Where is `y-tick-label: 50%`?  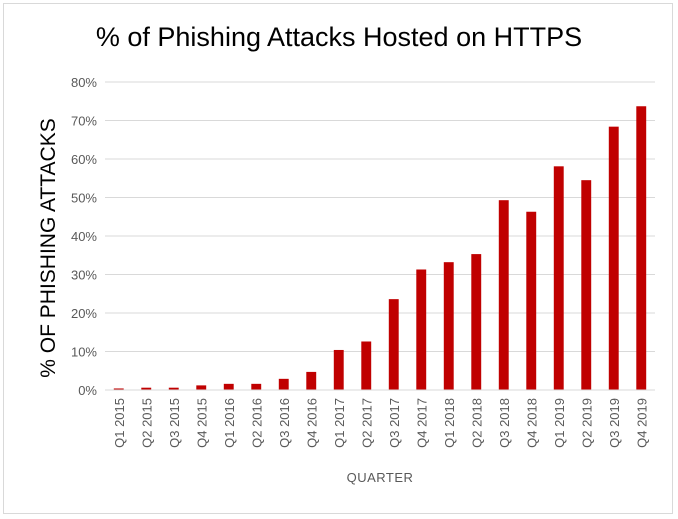
y-tick-label: 50% is located at coordinates (84, 198).